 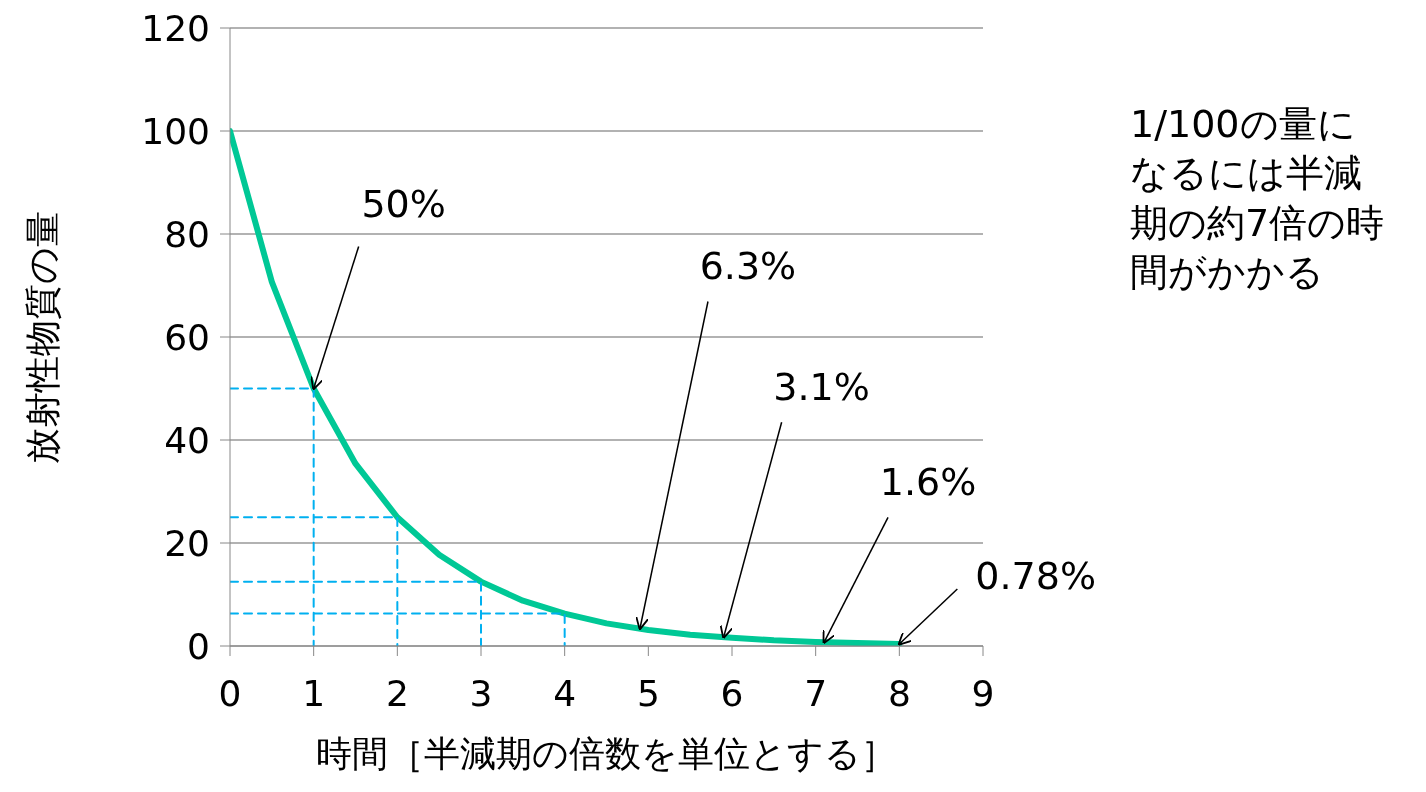 I want to click on annotation: 0.78%, so click(x=1036, y=575).